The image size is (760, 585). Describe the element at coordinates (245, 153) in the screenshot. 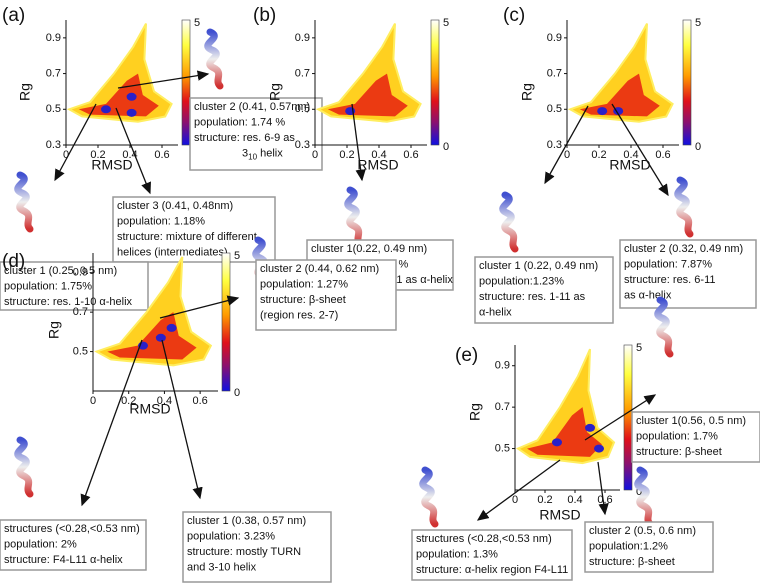

I see `annotation-text: 3` at that location.